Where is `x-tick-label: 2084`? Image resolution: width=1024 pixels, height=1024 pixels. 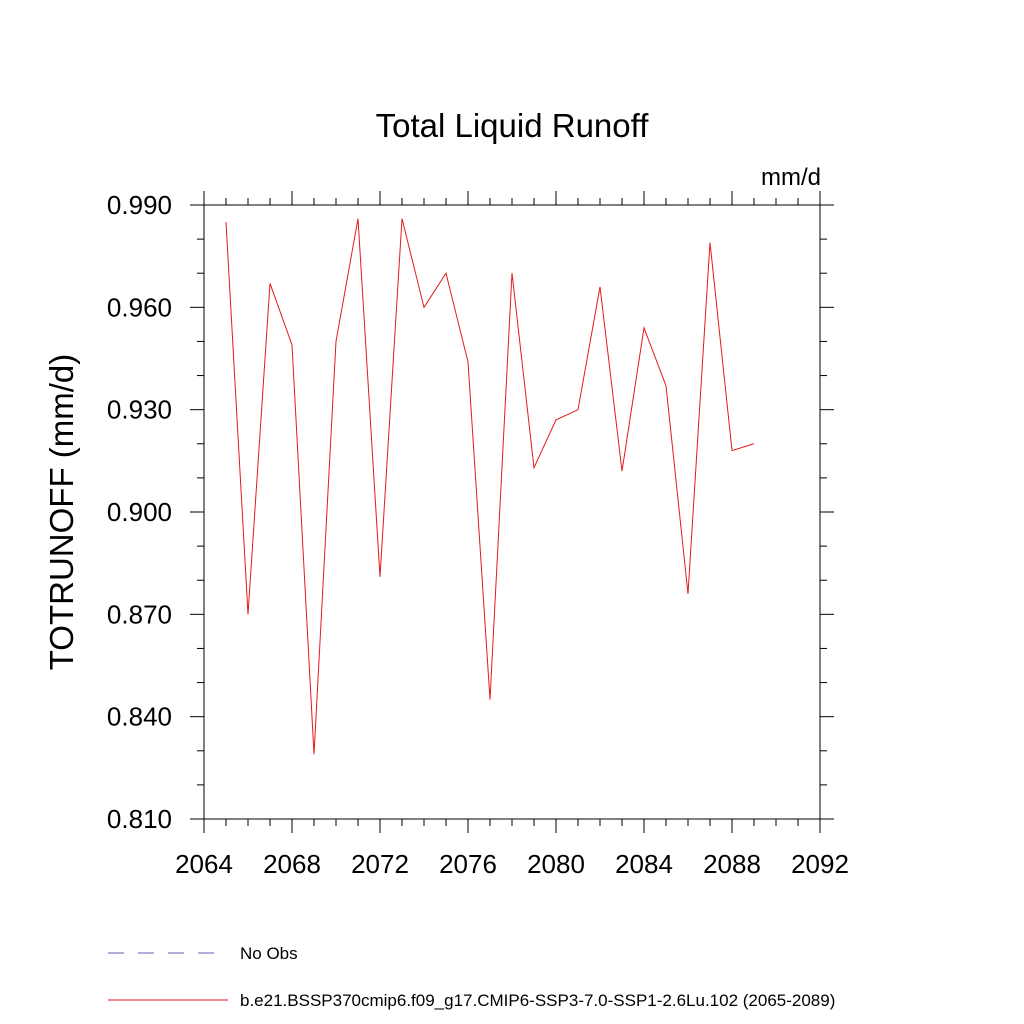
x-tick-label: 2084 is located at coordinates (644, 864).